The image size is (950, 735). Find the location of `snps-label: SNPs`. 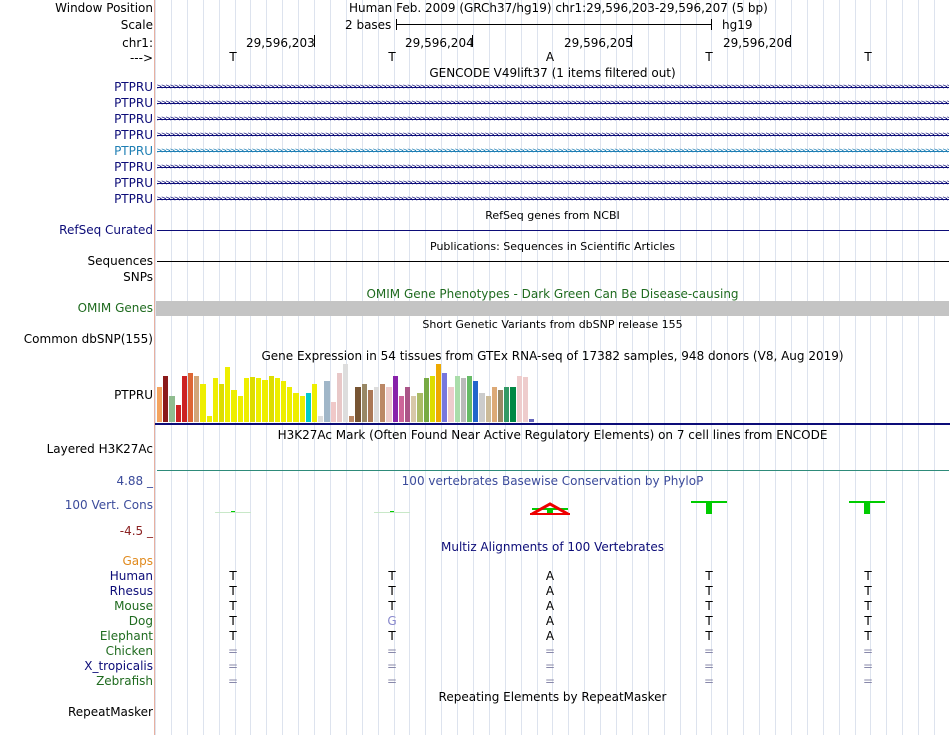

snps-label: SNPs is located at coordinates (138, 277).